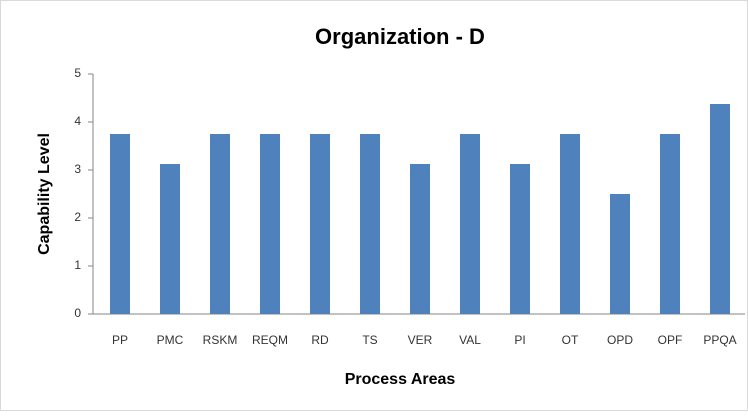  Describe the element at coordinates (120, 340) in the screenshot. I see `x-tick-label: PP` at that location.